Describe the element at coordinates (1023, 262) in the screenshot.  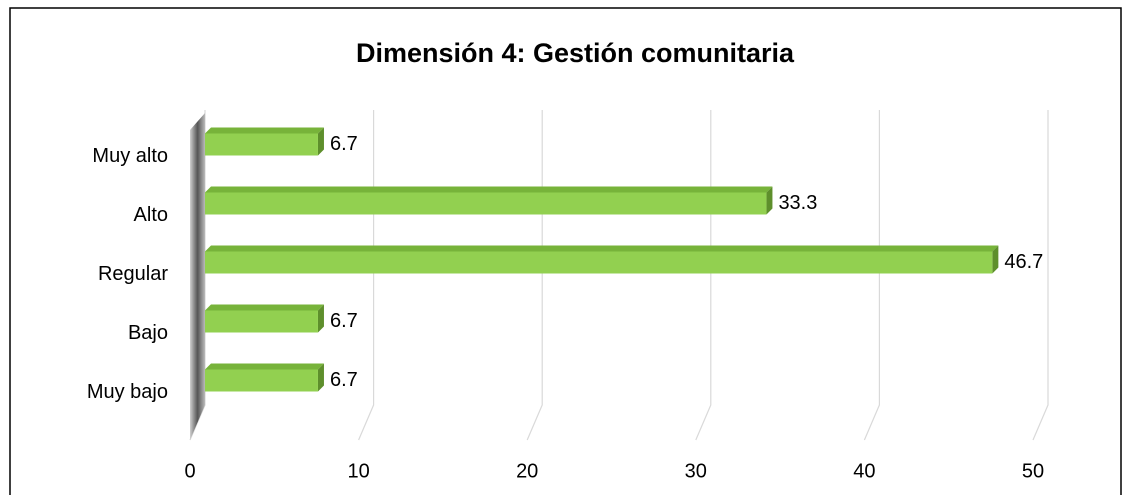
I see `data-label: 46.7` at that location.